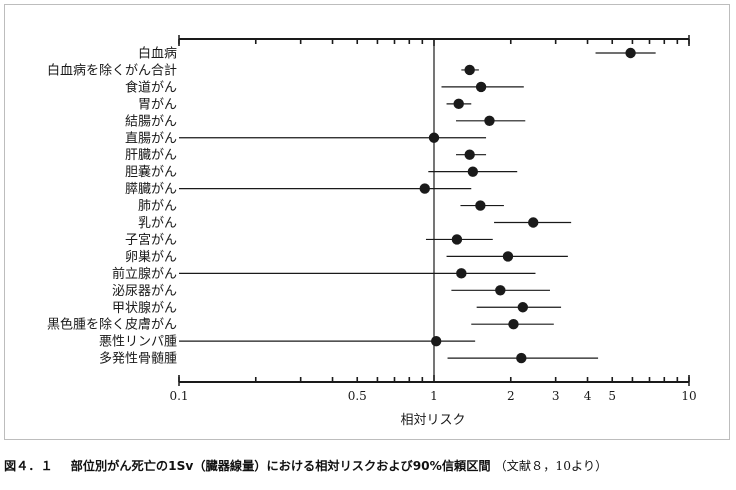  Describe the element at coordinates (151, 138) in the screenshot. I see `category-label: 直腸がん` at that location.